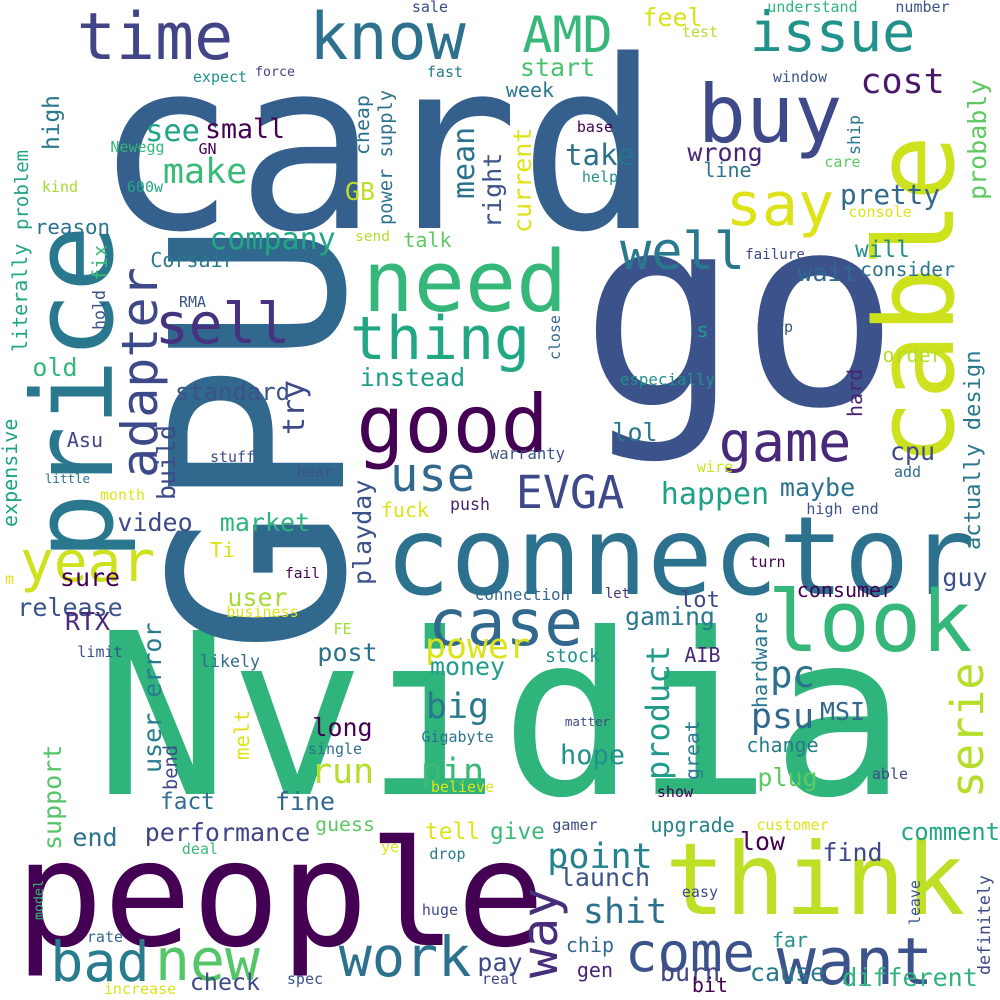  Describe the element at coordinates (855, 392) in the screenshot. I see `cloud-word: hard` at that location.